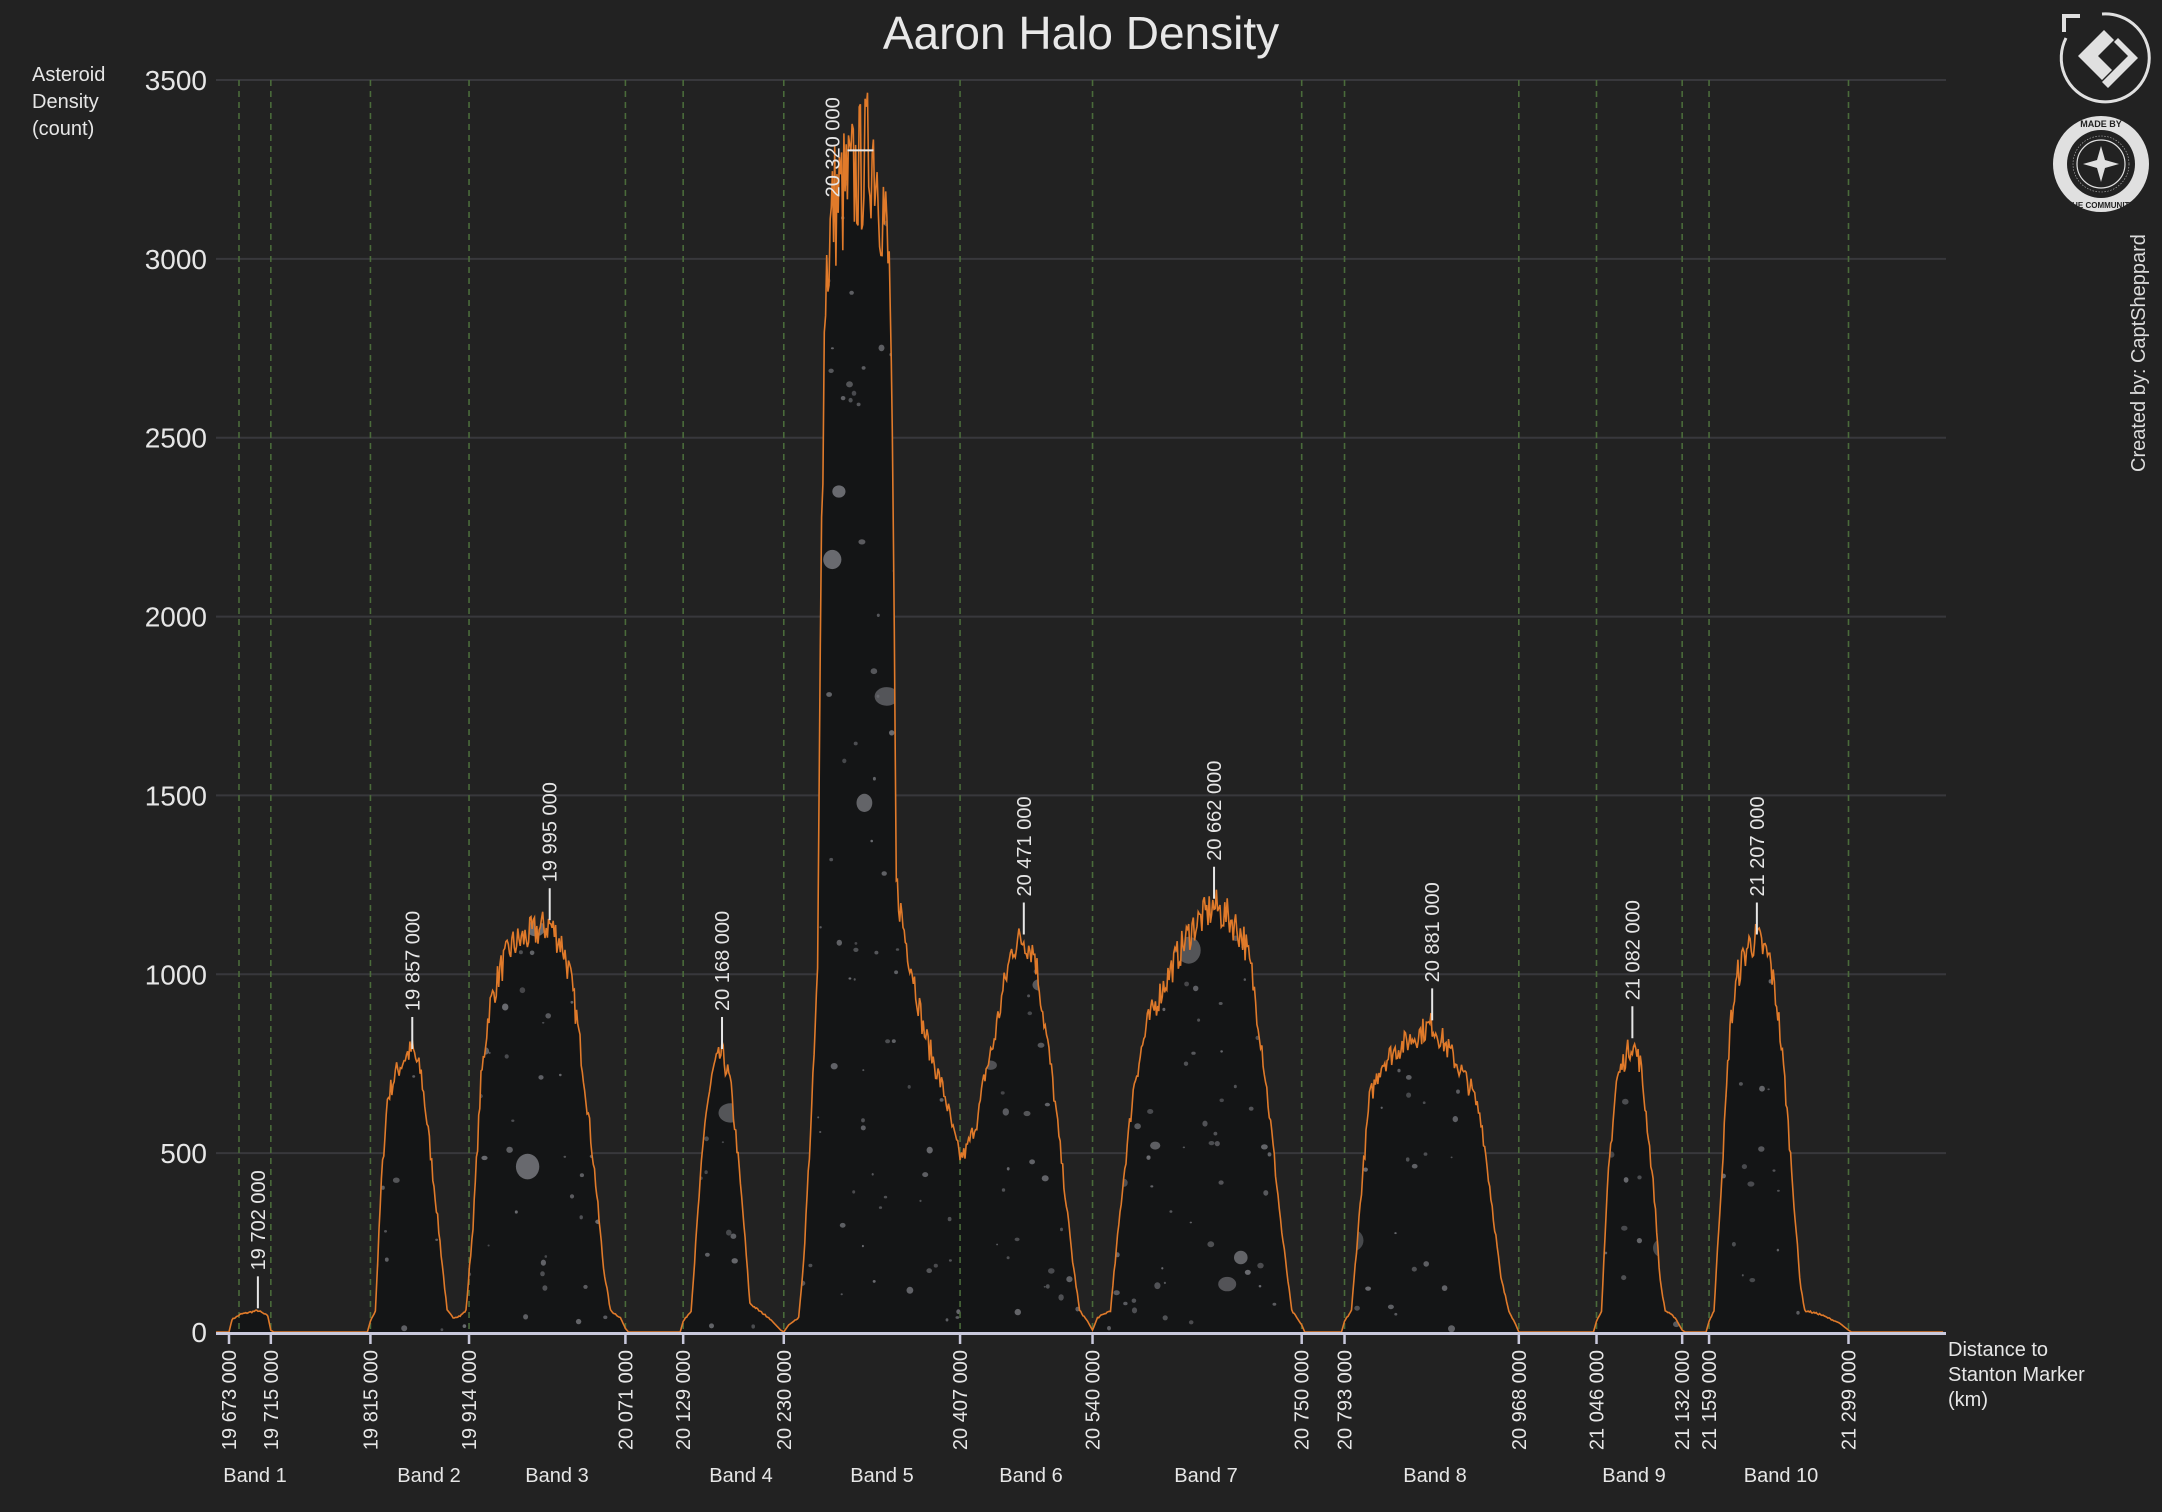 This screenshot has height=1512, width=2162. What do you see at coordinates (259, 1220) in the screenshot?
I see `peak-label: 19 702 000` at bounding box center [259, 1220].